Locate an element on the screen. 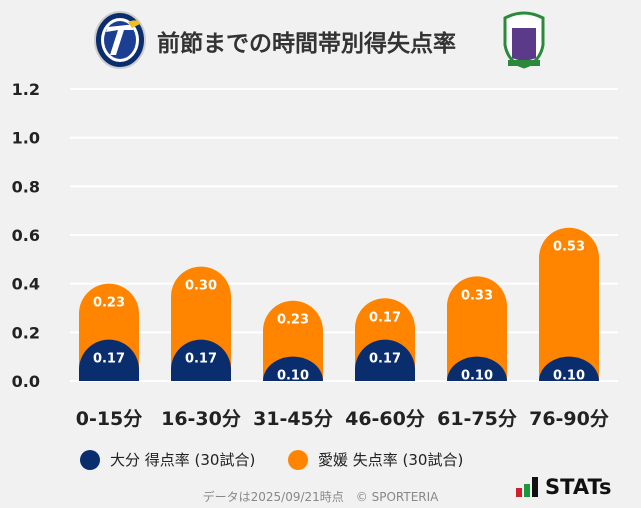  y-tick-label: 0.8 is located at coordinates (26, 186).